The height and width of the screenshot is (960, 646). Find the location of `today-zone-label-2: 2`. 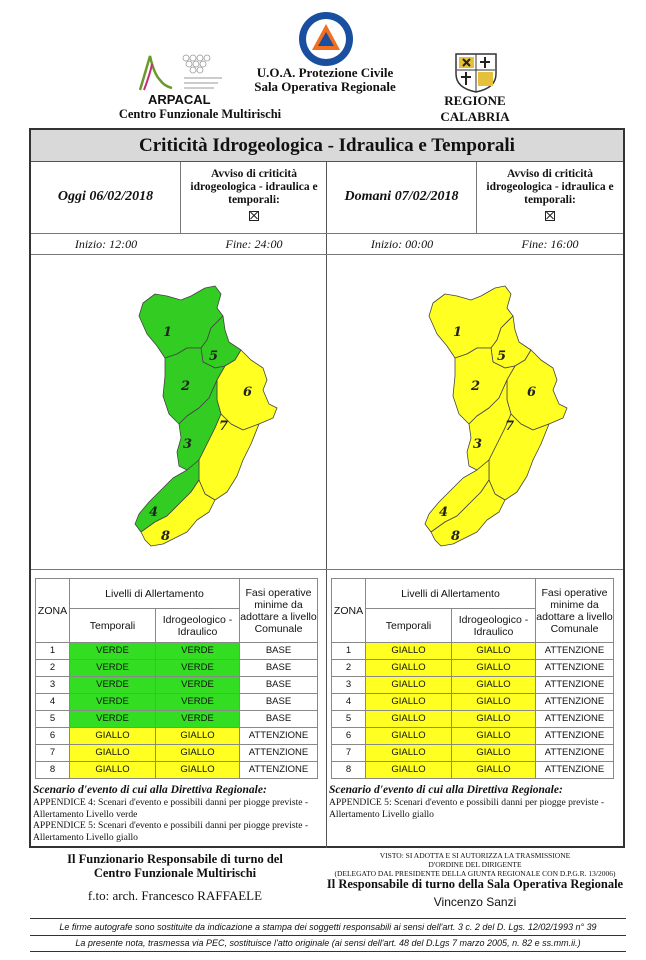

today-zone-label-2: 2 is located at coordinates (185, 386).